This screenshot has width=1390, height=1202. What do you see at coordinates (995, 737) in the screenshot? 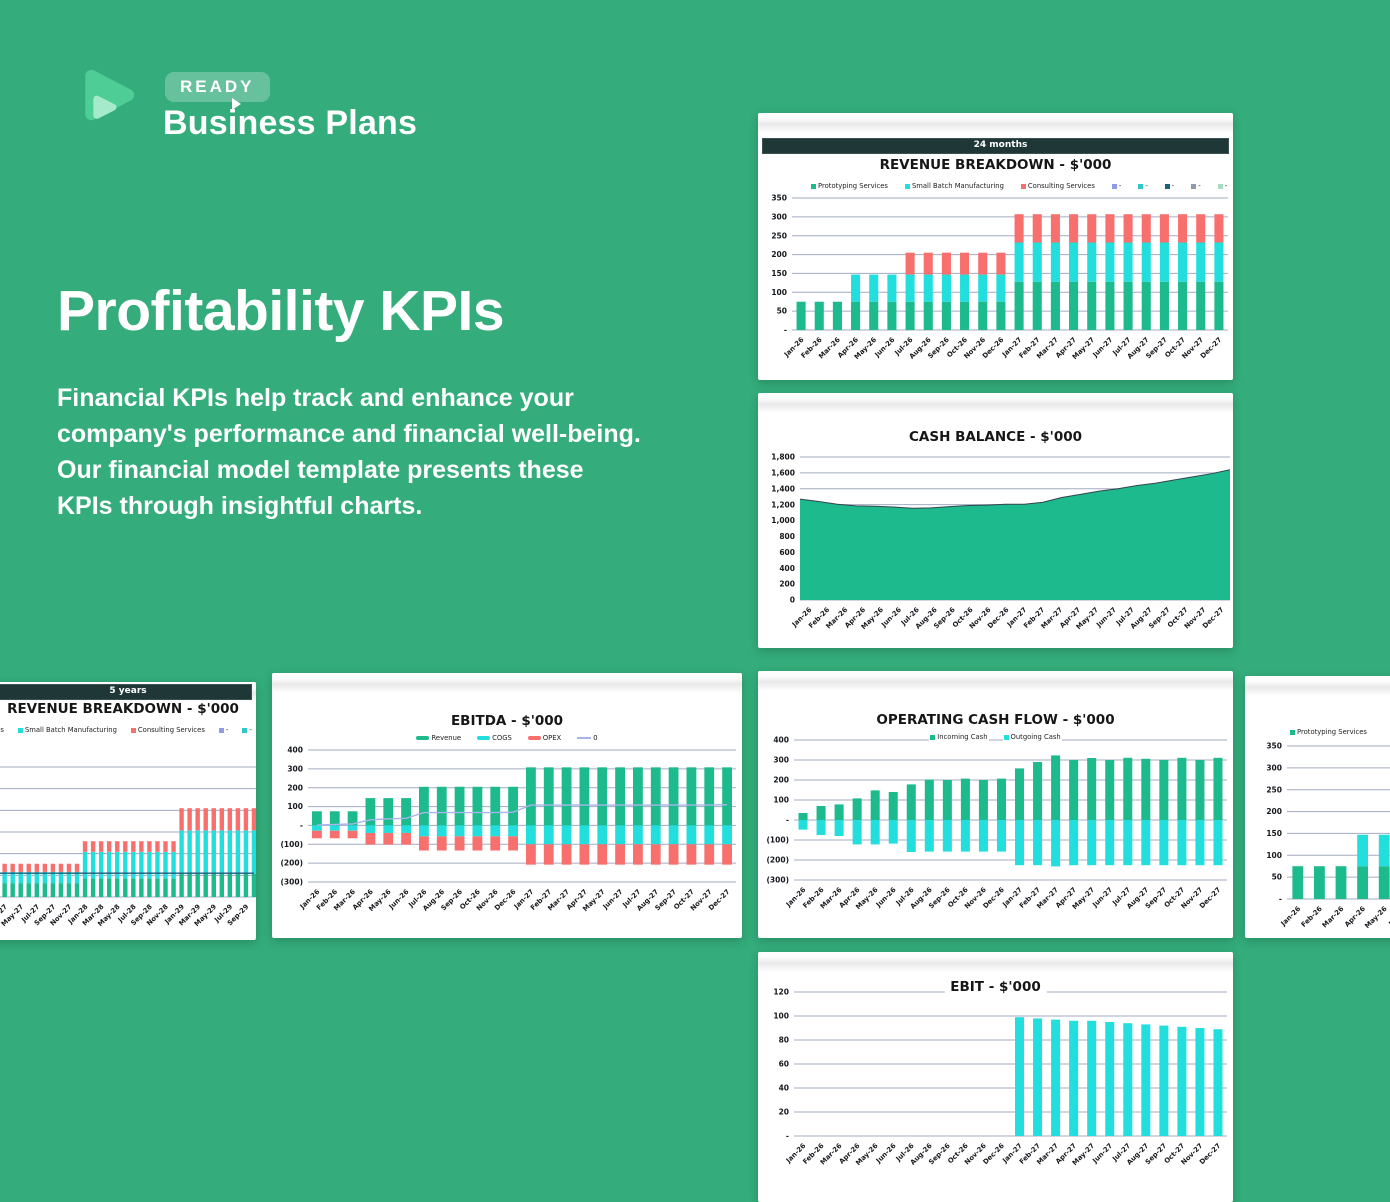
I see `chart-legend: Incoming Cash Outgoing Cash` at bounding box center [995, 737].